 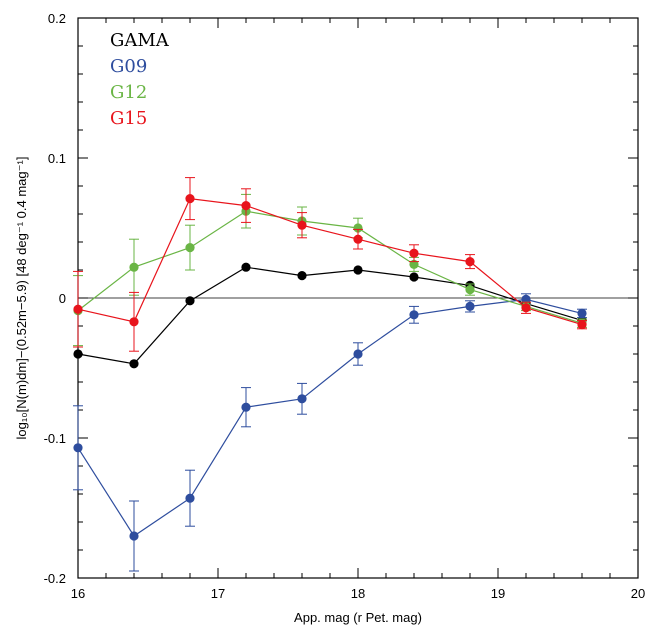 What do you see at coordinates (638, 593) in the screenshot?
I see `x-tick-label: 20` at bounding box center [638, 593].